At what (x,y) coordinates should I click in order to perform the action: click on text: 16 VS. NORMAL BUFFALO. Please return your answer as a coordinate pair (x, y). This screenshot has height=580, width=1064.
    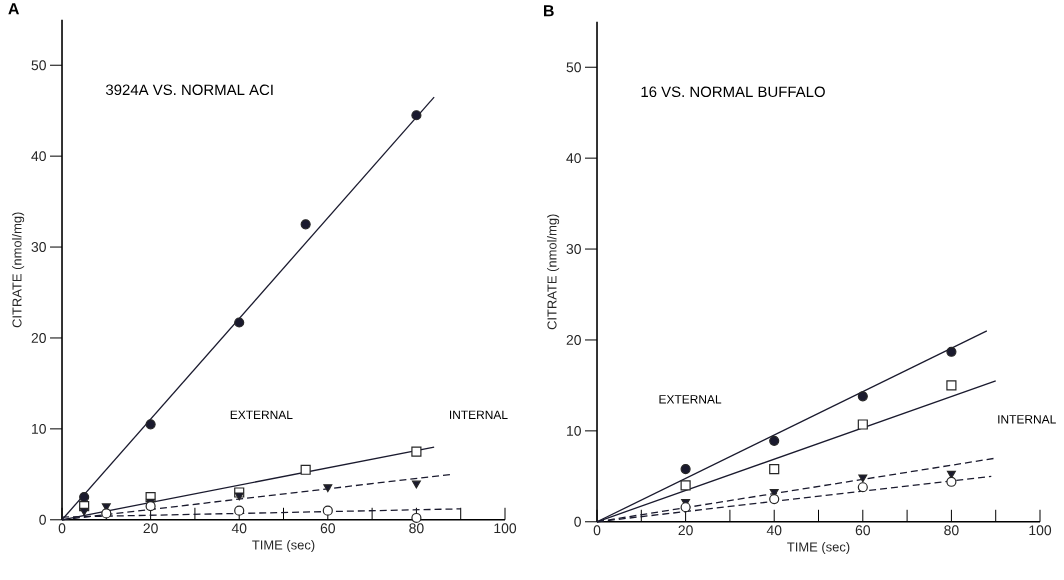
    Looking at the image, I should click on (733, 92).